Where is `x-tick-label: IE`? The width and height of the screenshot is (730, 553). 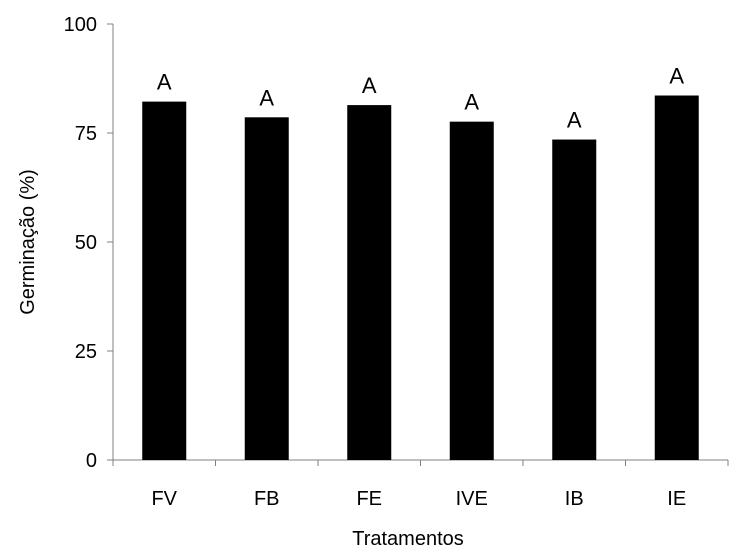 x-tick-label: IE is located at coordinates (676, 499).